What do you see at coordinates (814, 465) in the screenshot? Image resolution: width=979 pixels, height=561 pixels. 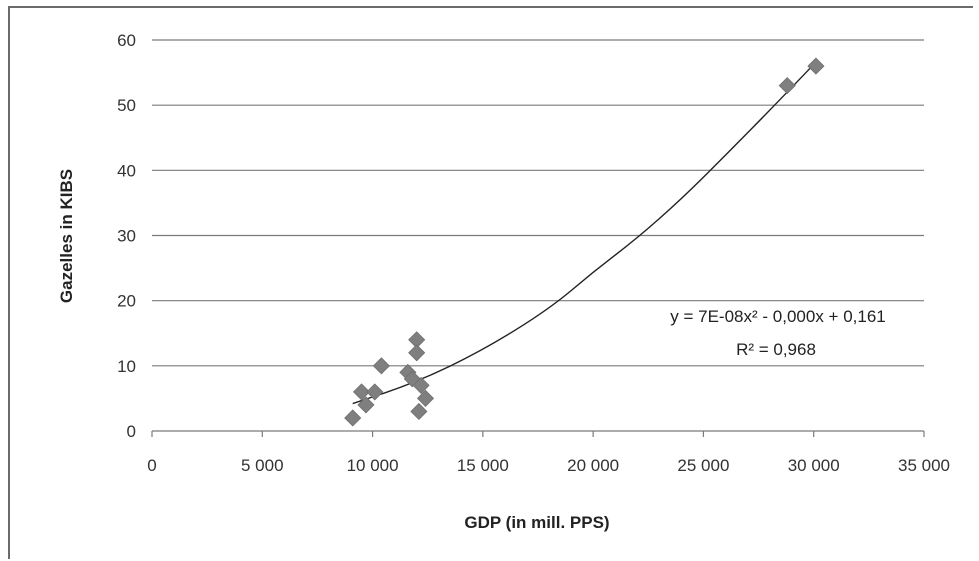 I see `x-tick-label: 30 000` at bounding box center [814, 465].